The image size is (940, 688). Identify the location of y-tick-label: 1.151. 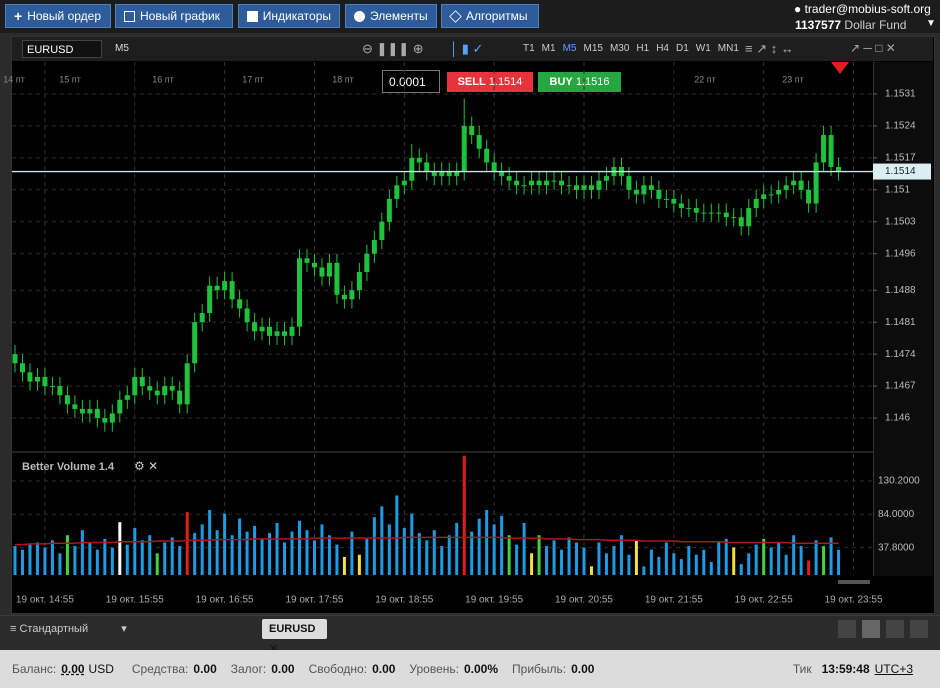
(897, 189).